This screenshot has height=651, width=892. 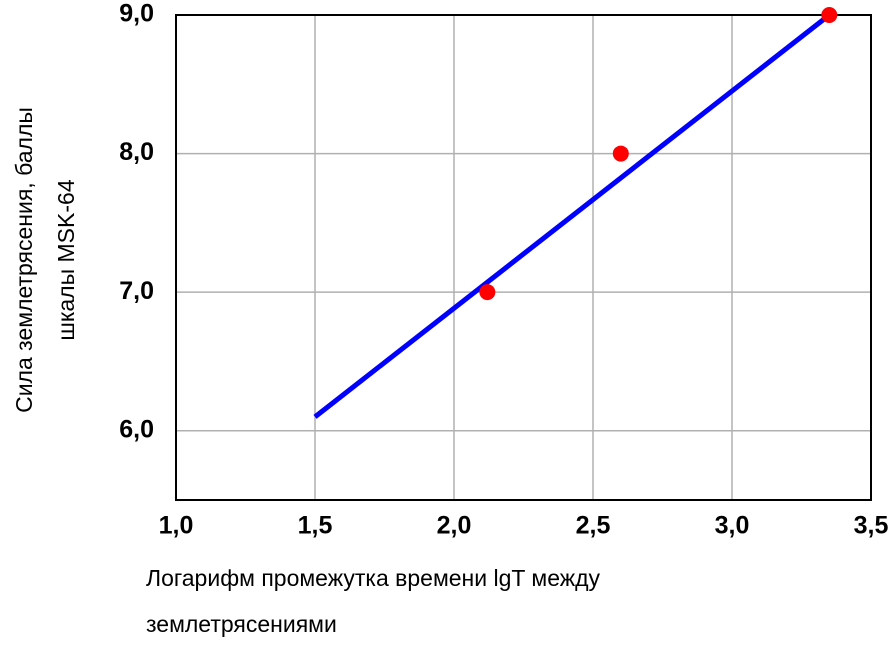 What do you see at coordinates (176, 526) in the screenshot?
I see `x-tick-label: 1,0` at bounding box center [176, 526].